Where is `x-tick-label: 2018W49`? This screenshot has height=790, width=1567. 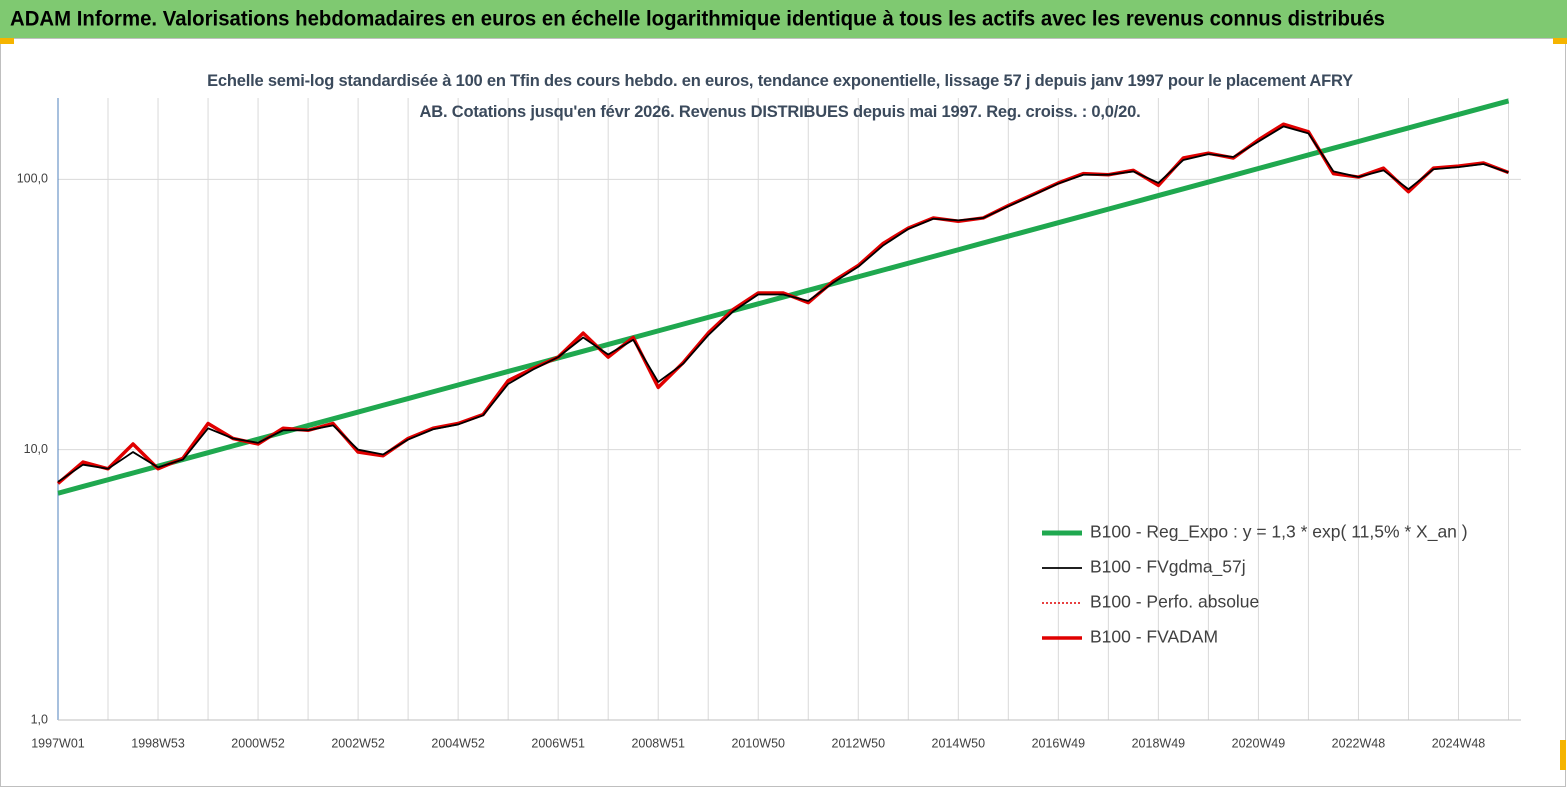
x-tick-label: 2018W49 is located at coordinates (1159, 743).